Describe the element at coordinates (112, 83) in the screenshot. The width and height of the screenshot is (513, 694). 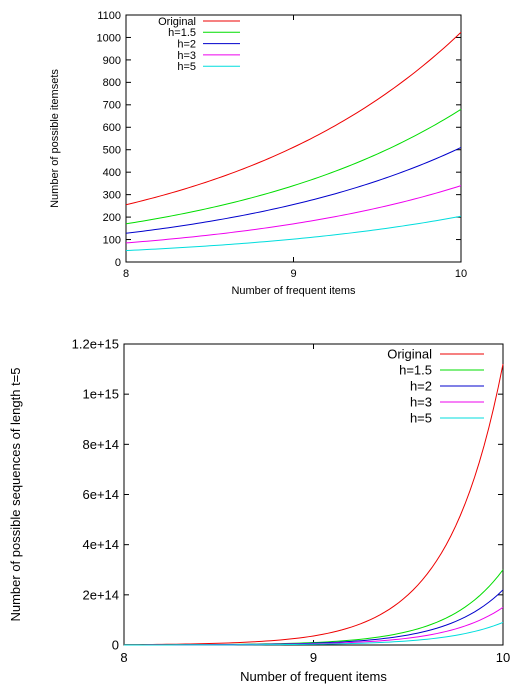
I see `y-tick-label: 800` at that location.